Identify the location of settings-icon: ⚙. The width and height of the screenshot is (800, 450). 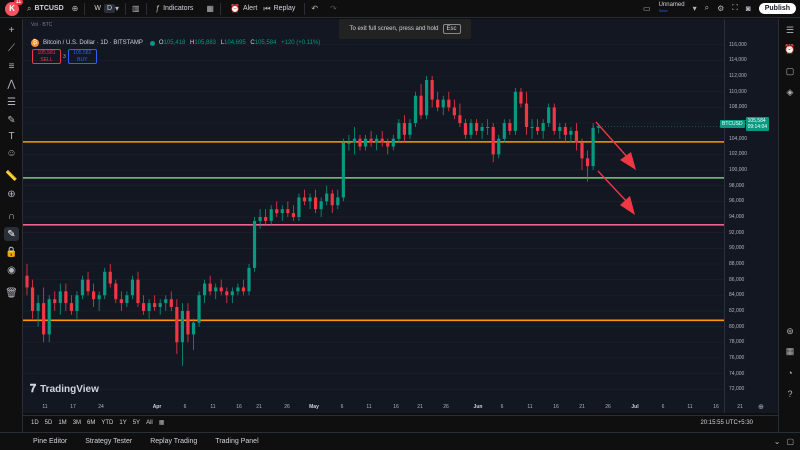
(721, 8).